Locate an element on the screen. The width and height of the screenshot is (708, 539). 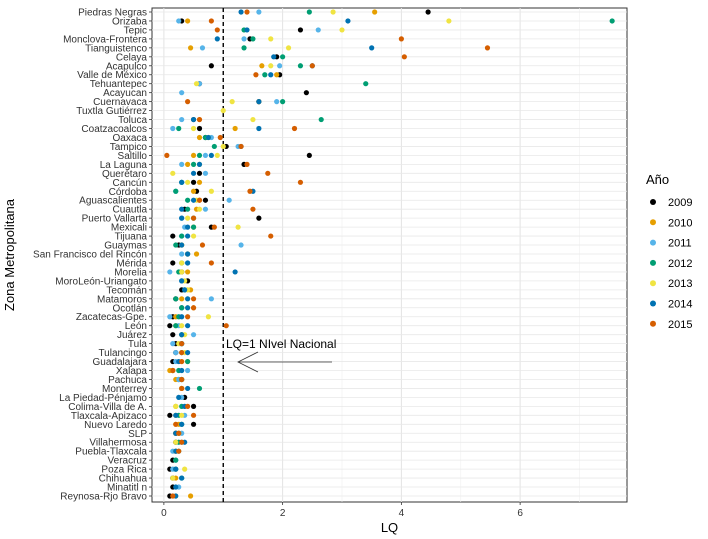
legend-key-2011 is located at coordinates (653, 242).